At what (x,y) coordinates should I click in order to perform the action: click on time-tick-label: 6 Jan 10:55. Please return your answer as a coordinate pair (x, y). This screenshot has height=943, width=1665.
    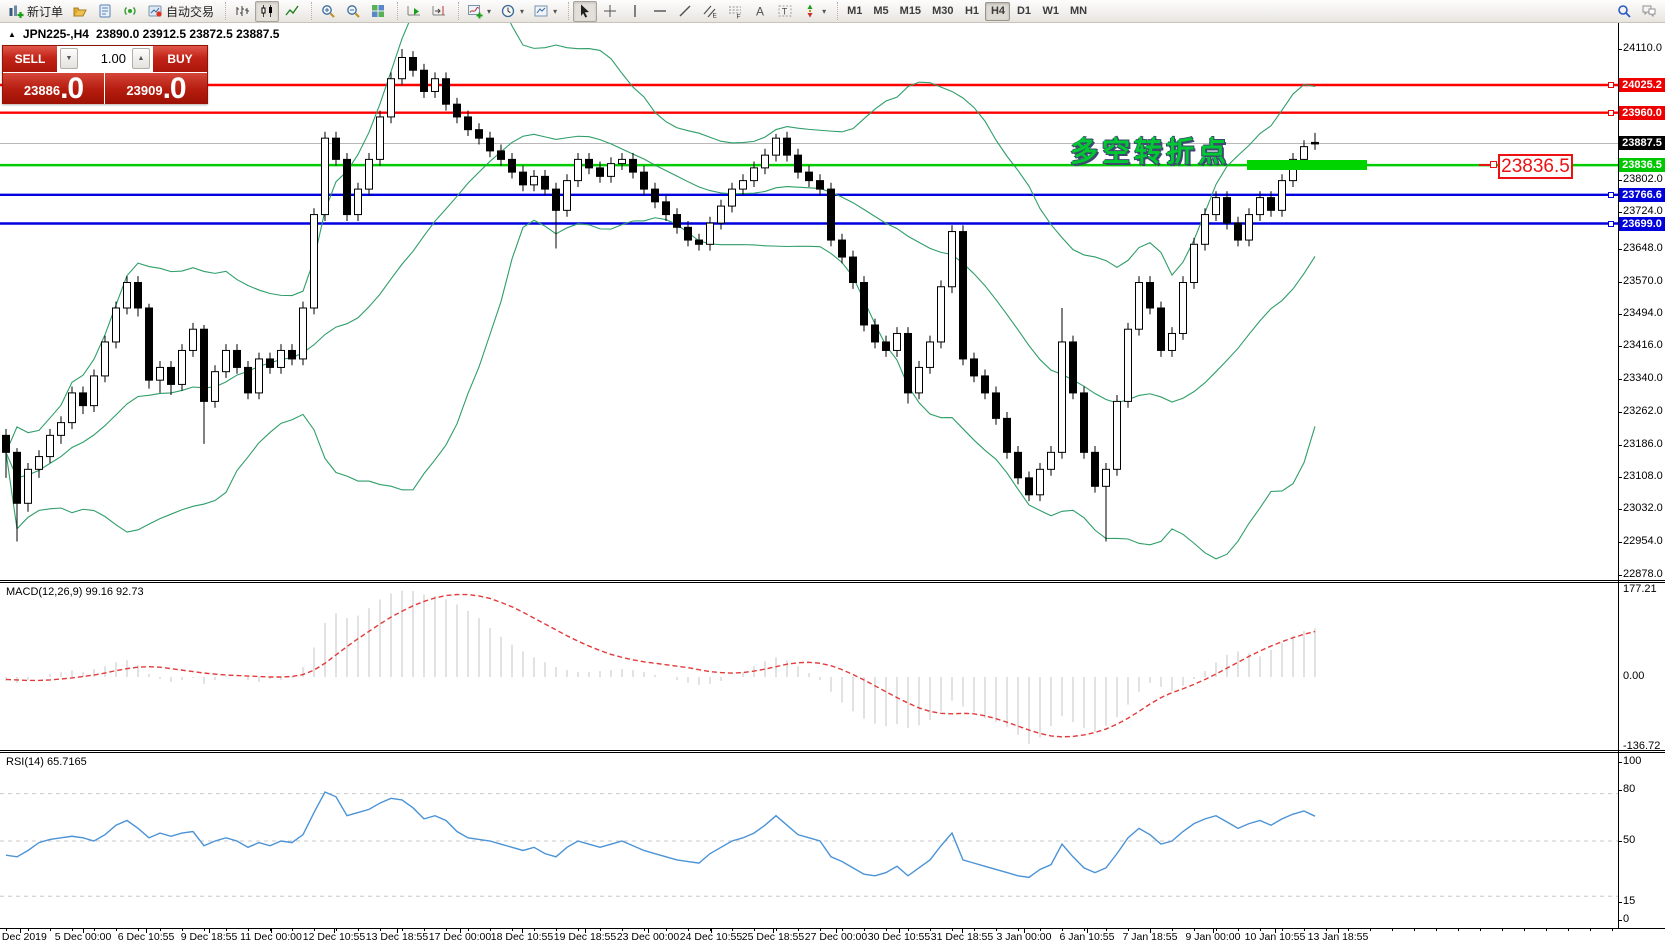
    Looking at the image, I should click on (1087, 937).